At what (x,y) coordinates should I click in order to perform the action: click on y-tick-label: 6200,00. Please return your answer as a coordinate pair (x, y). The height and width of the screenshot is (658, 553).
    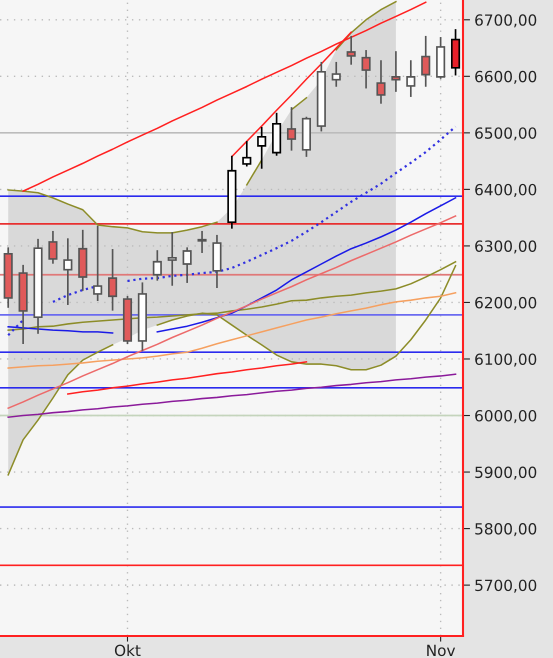
    Looking at the image, I should click on (505, 303).